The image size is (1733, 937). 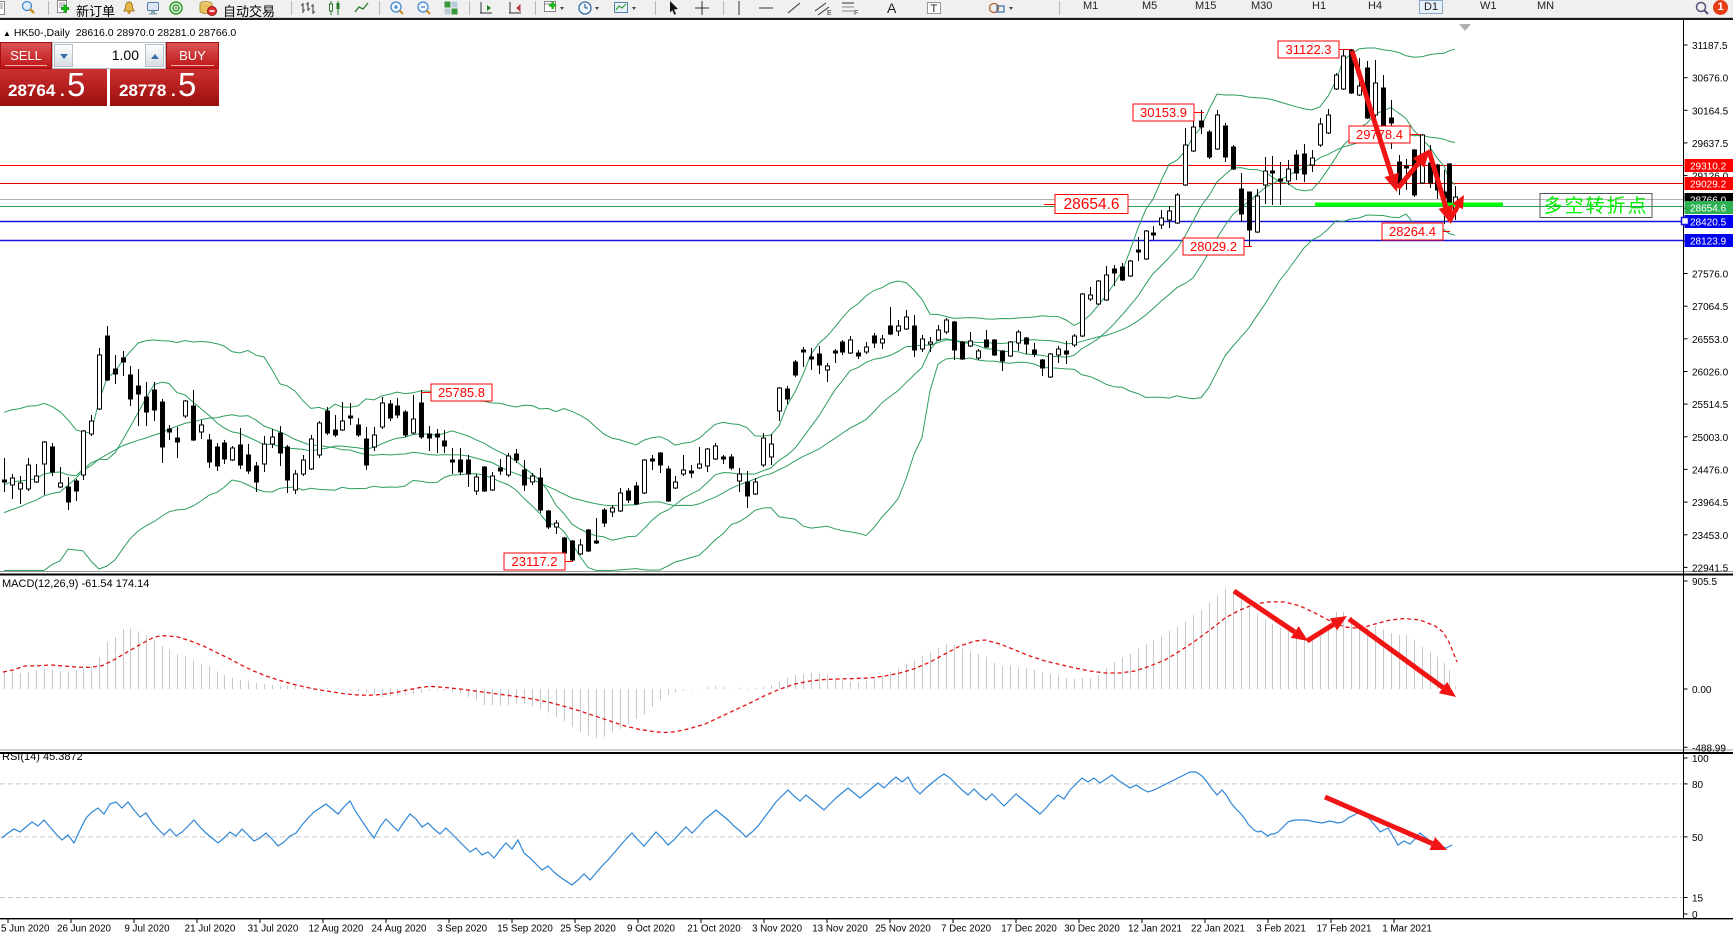 I want to click on svg-text: 25003.0, so click(x=1710, y=438).